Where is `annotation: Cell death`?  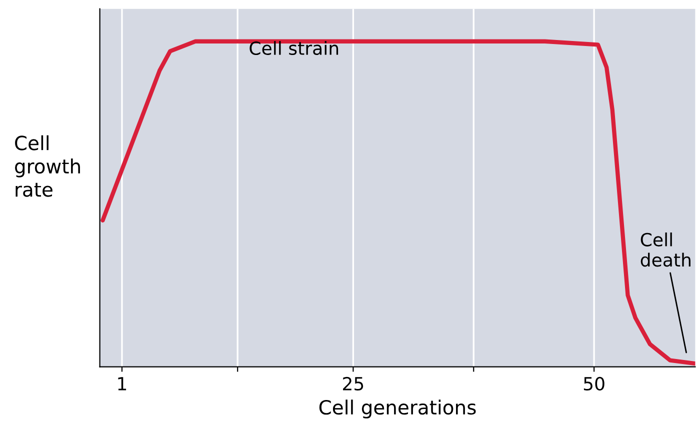
annotation: Cell death is located at coordinates (665, 249).